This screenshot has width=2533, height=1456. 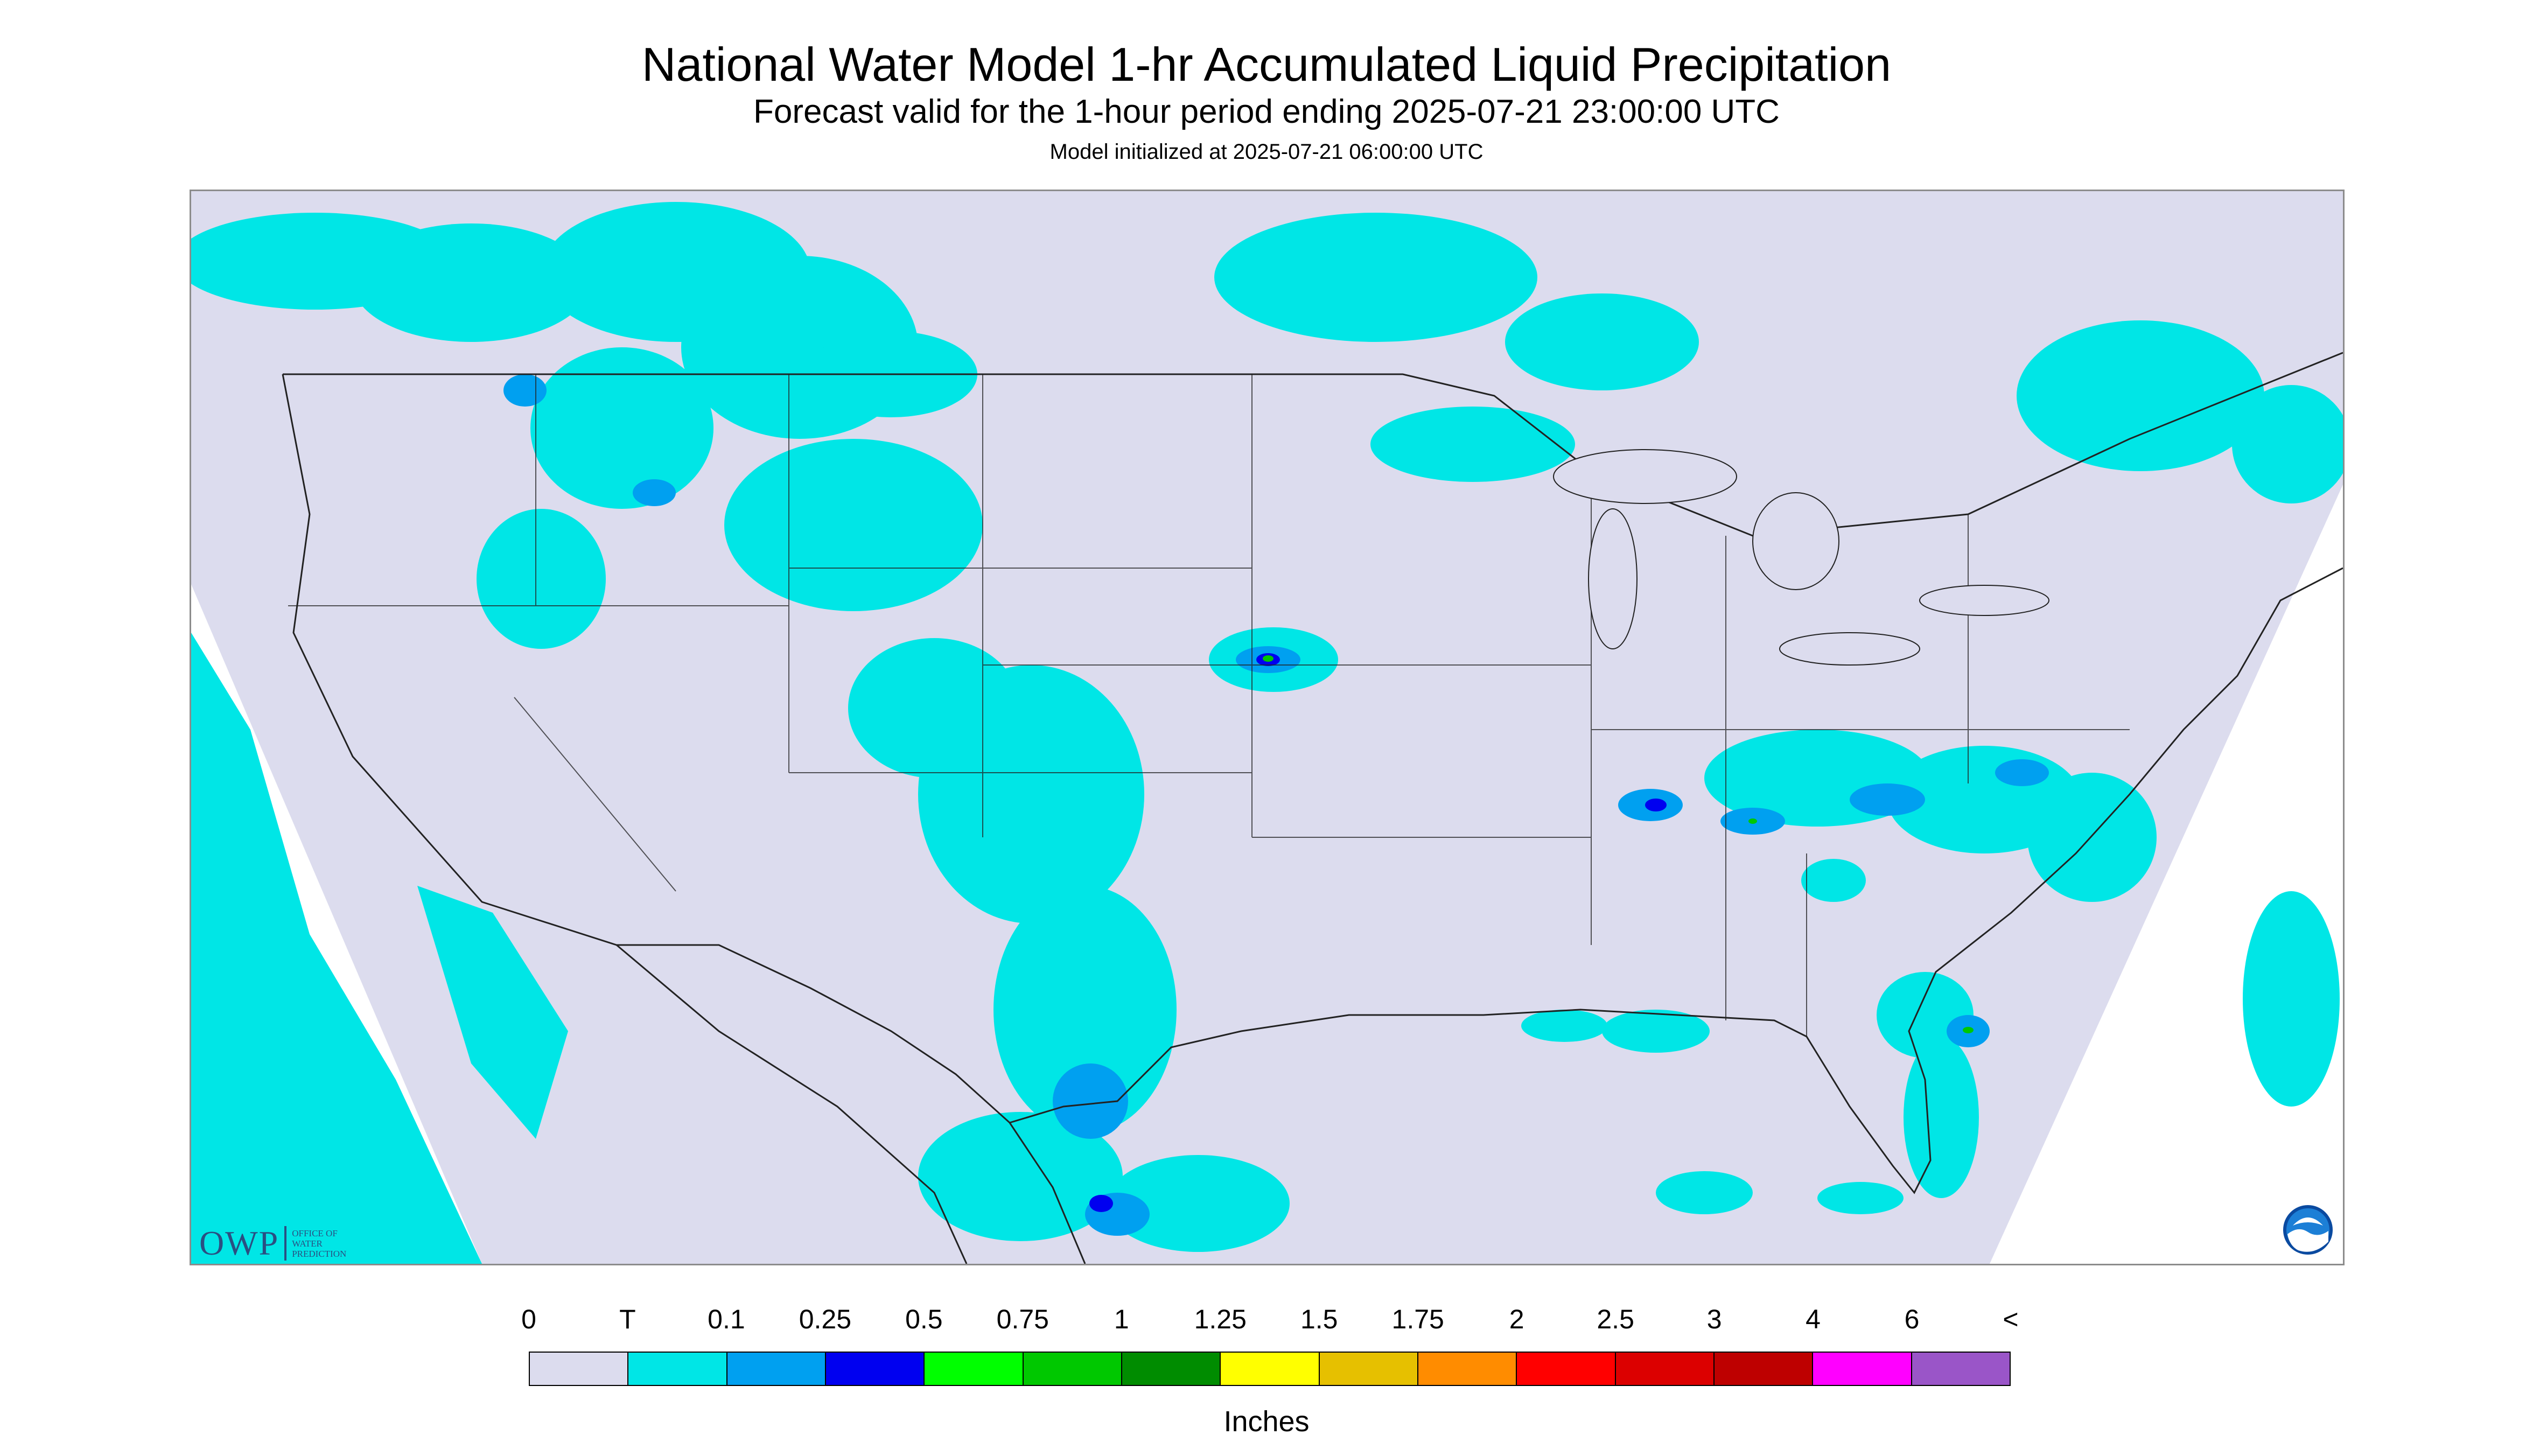 I want to click on legend-tick-label: 0.5, so click(x=924, y=1319).